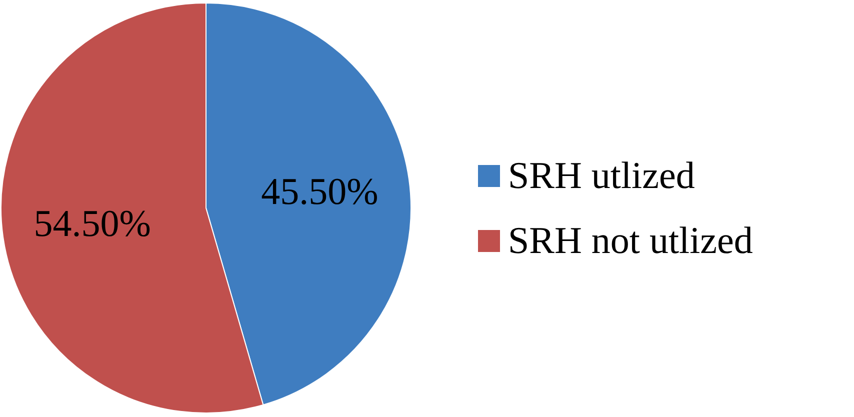 The width and height of the screenshot is (854, 417). I want to click on data-label: 45.50%, so click(319, 191).